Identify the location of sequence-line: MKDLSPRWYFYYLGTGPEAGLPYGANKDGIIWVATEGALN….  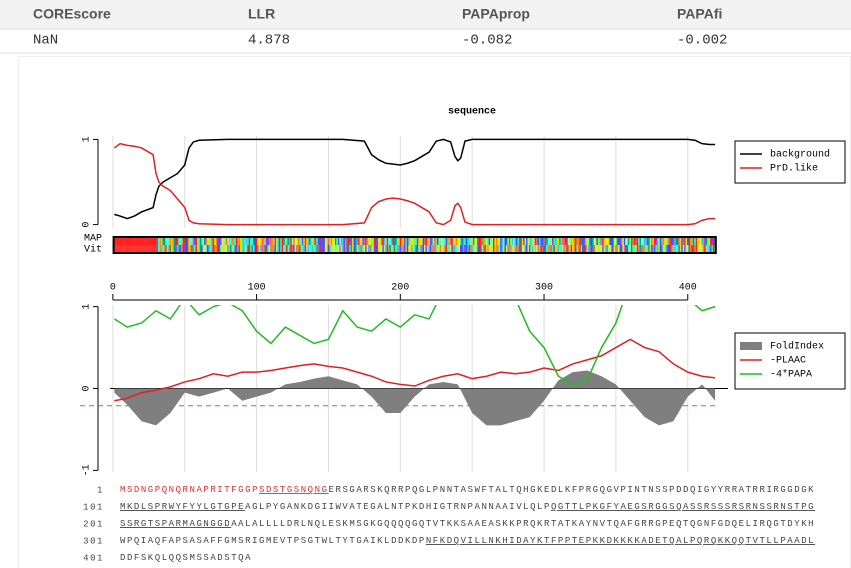
(467, 507).